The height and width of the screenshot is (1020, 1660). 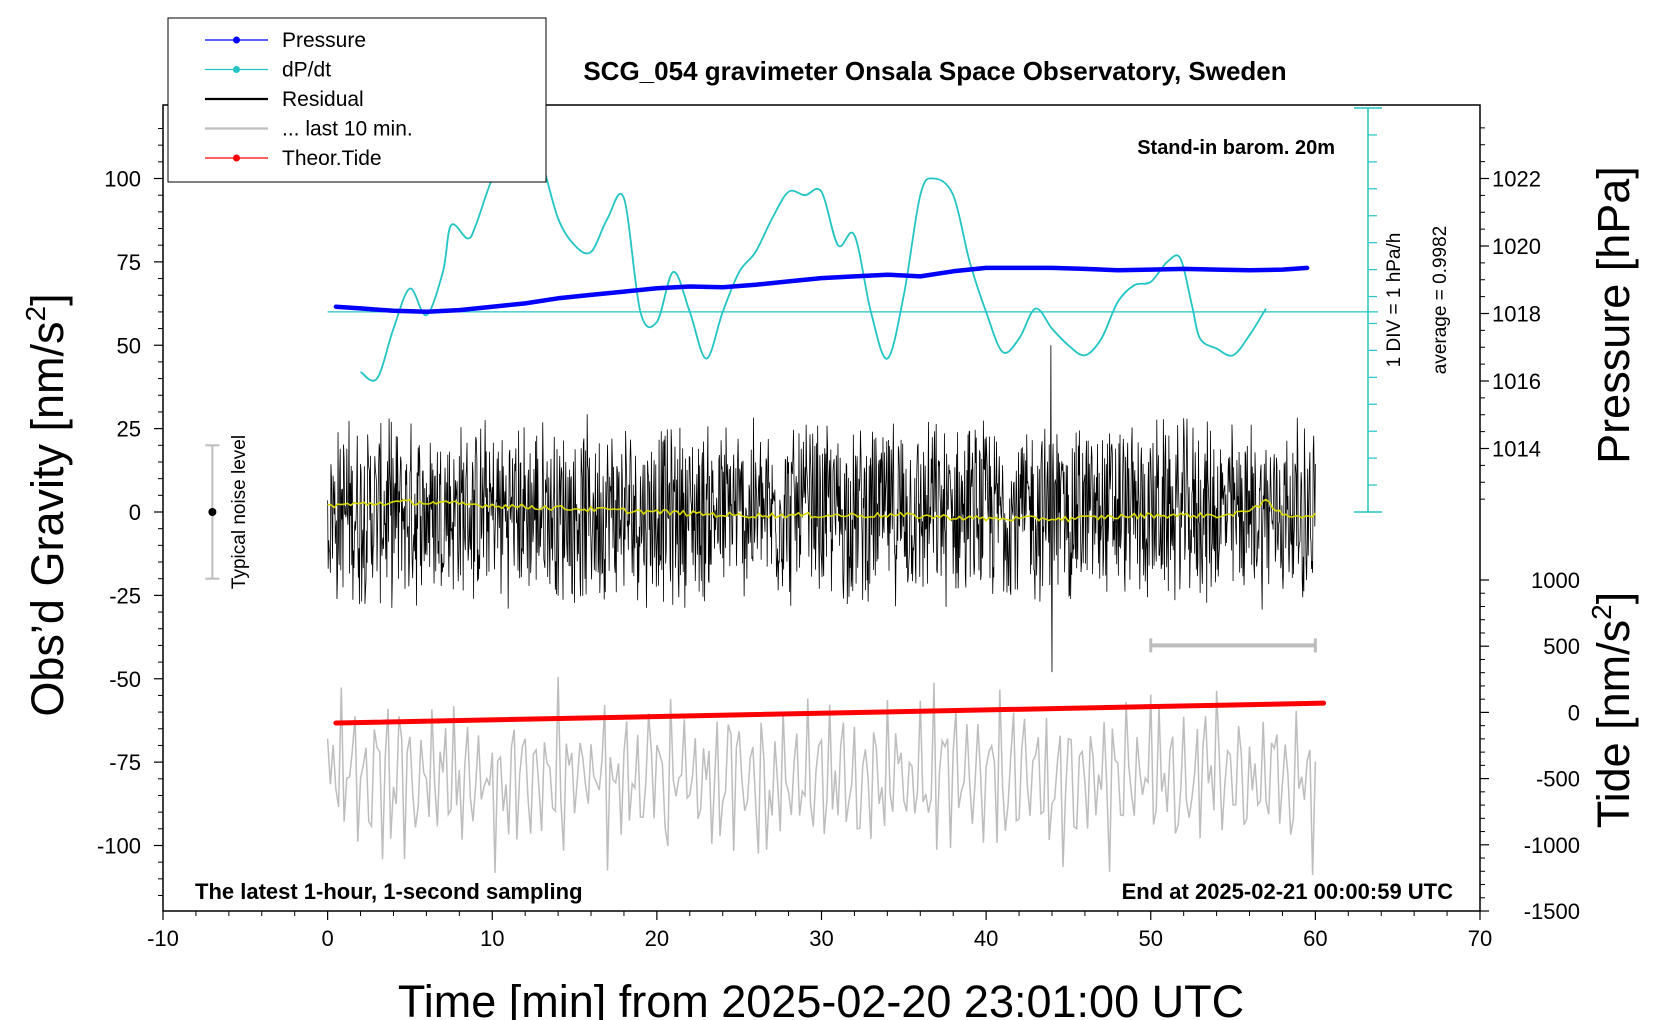 What do you see at coordinates (35, 314) in the screenshot?
I see `y-label-left-sup: 2` at bounding box center [35, 314].